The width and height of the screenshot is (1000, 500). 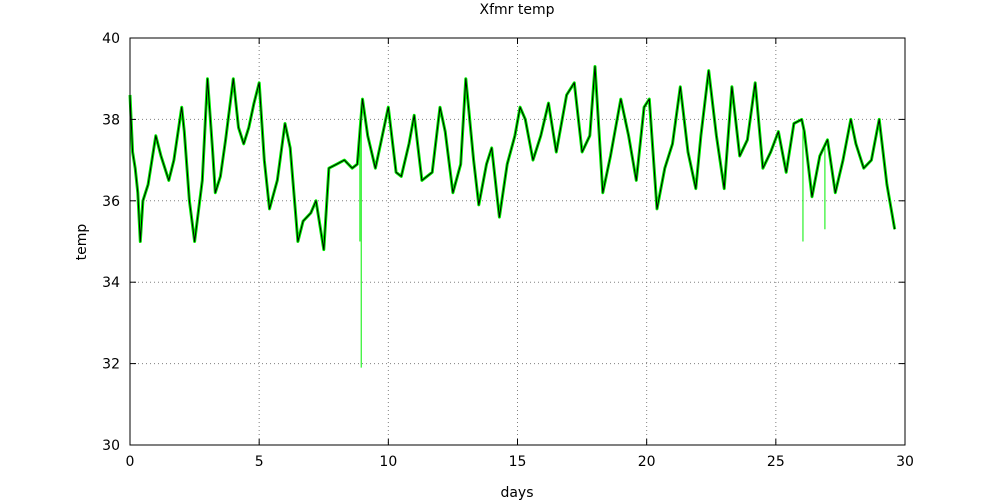 What do you see at coordinates (130, 462) in the screenshot?
I see `x-tick-label: 0` at bounding box center [130, 462].